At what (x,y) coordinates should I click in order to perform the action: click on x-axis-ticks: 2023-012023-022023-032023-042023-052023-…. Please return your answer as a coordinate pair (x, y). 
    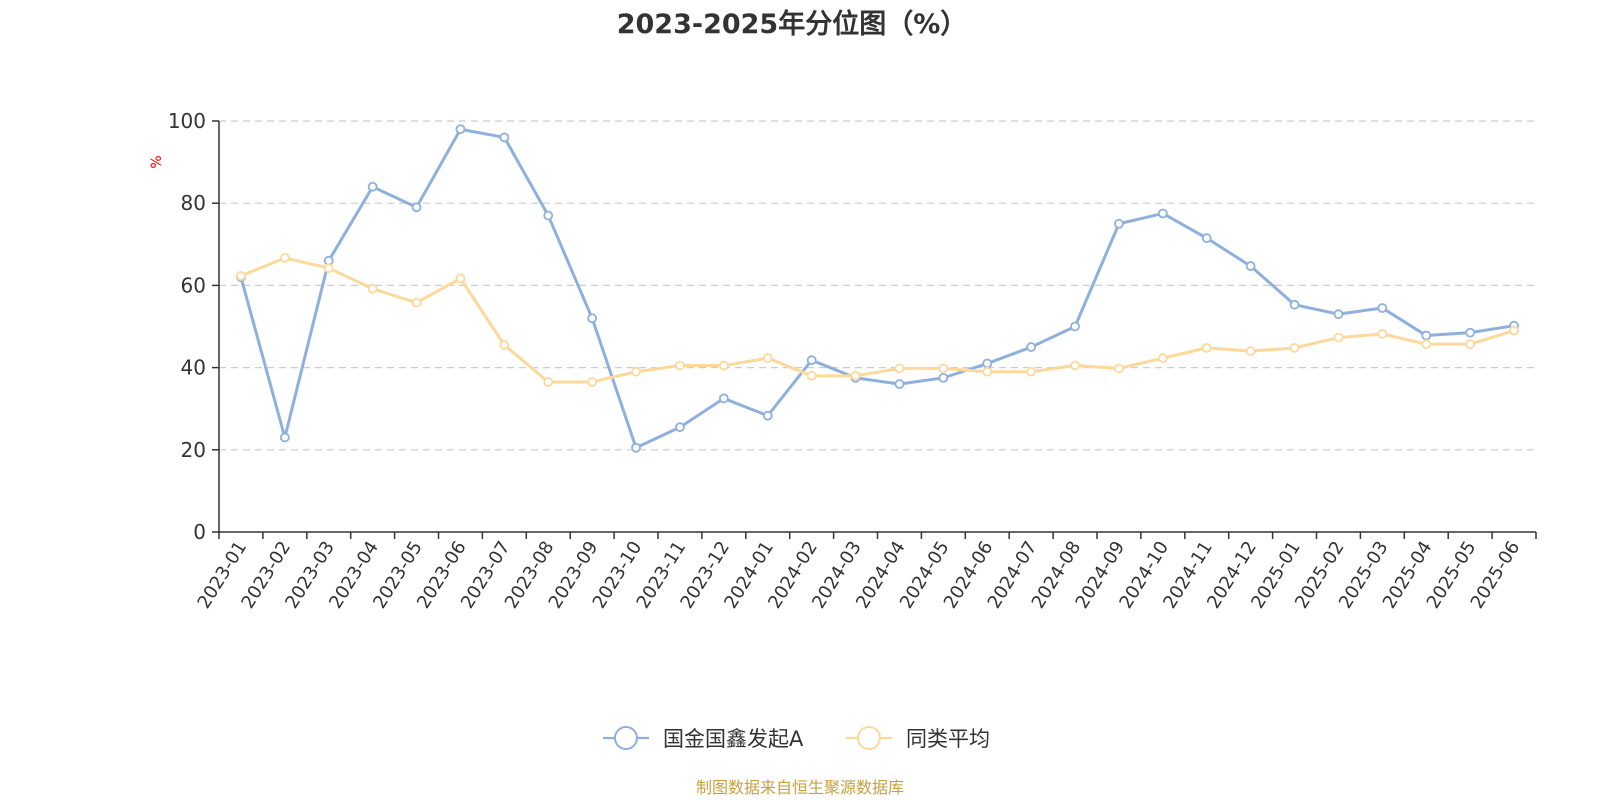
    Looking at the image, I should click on (865, 572).